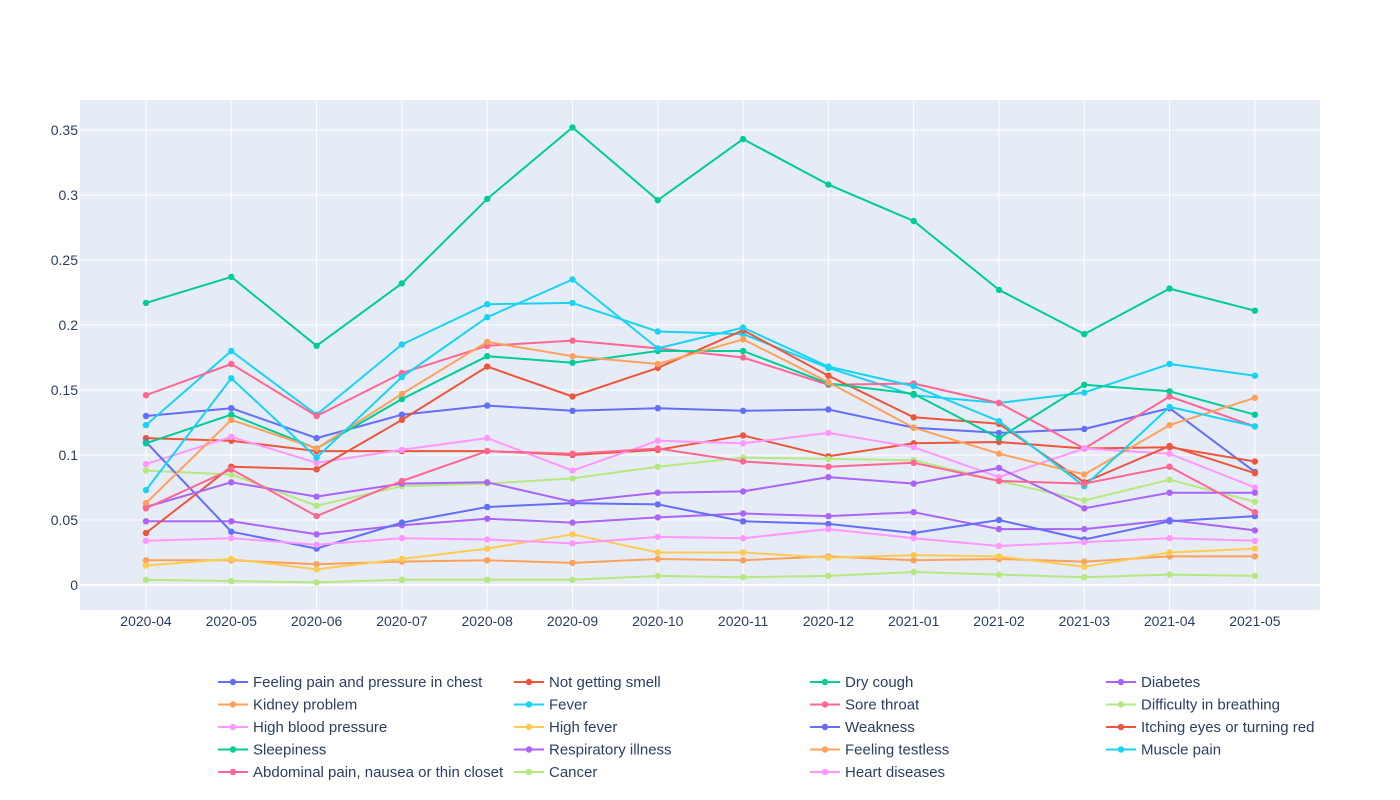 The image size is (1400, 800). Describe the element at coordinates (879, 750) in the screenshot. I see `legend-item: Feeling testless` at that location.